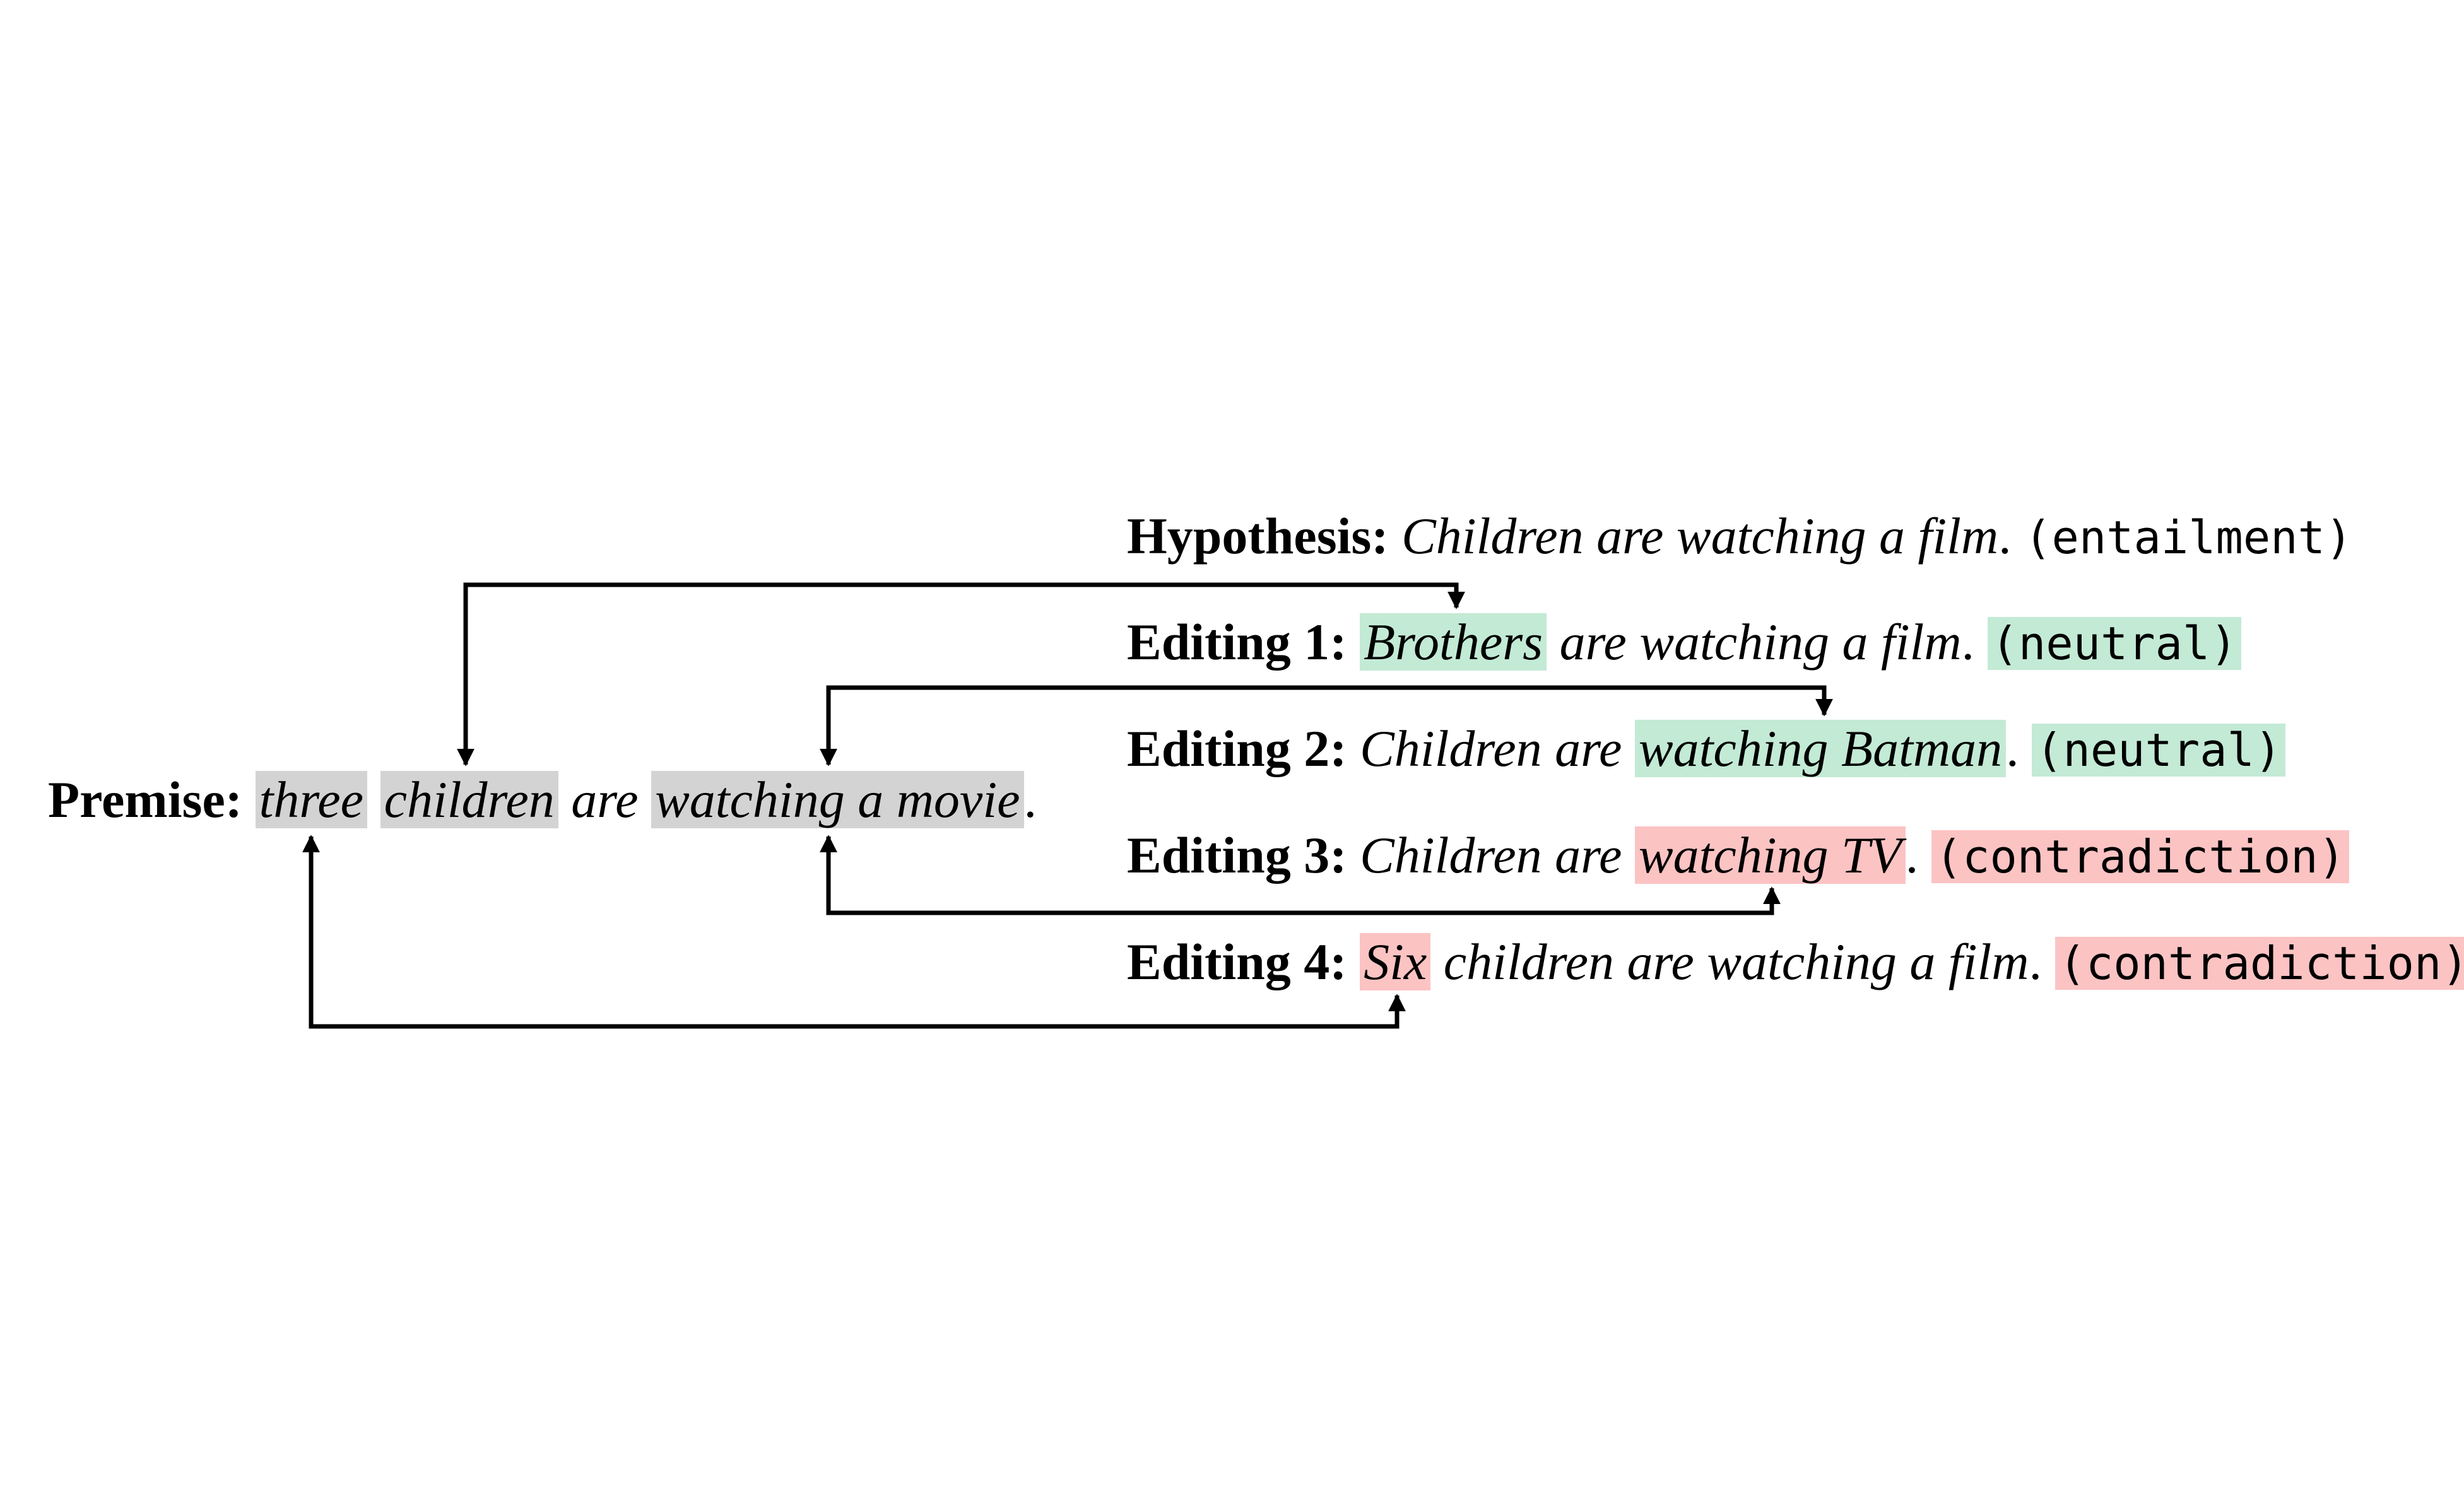 The image size is (2464, 1509). What do you see at coordinates (1736, 962) in the screenshot?
I see `editing-4-rest: children are watching a film` at bounding box center [1736, 962].